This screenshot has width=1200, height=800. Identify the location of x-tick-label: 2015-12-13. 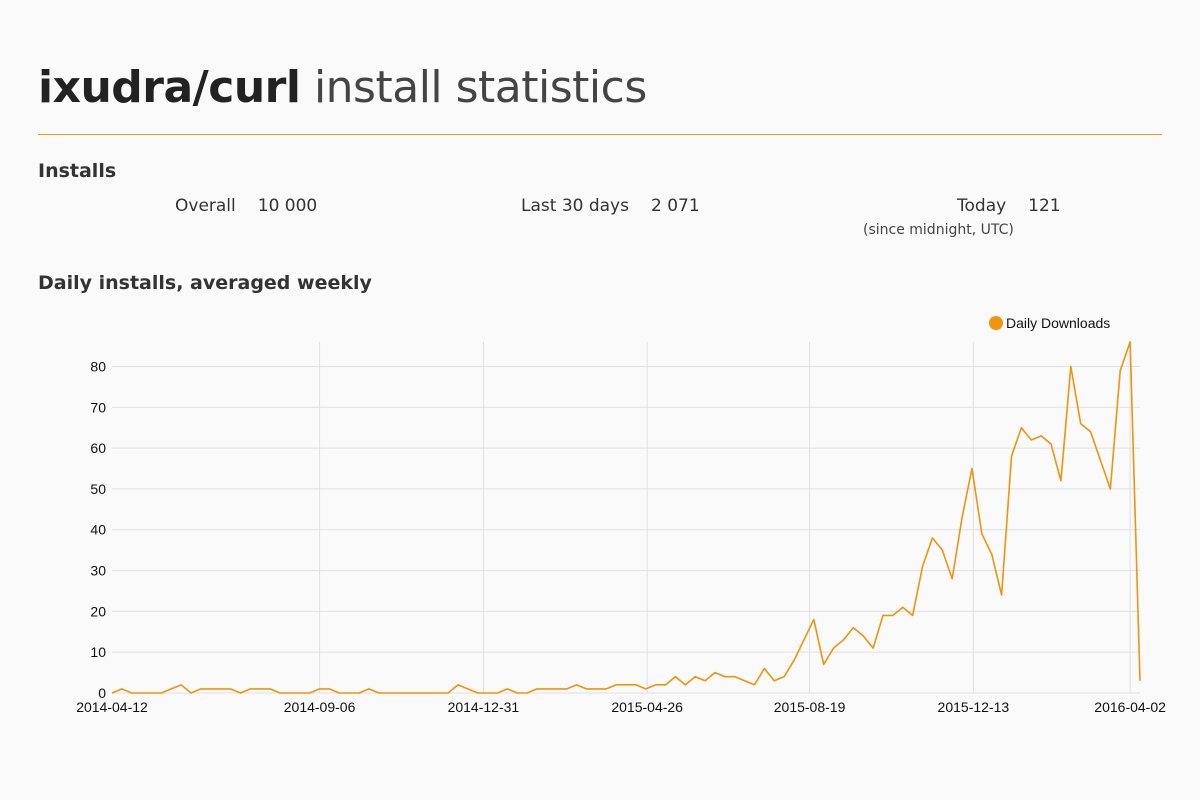
(974, 707).